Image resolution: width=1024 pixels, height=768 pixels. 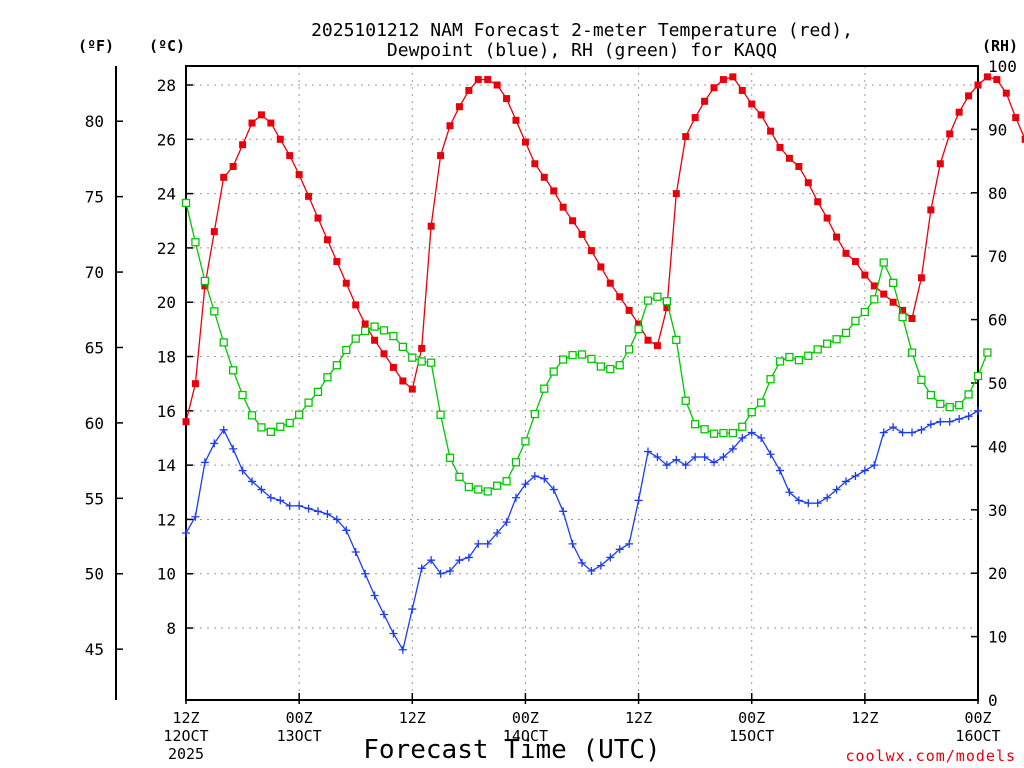 I want to click on c-tick-label: 22, so click(x=166, y=248).